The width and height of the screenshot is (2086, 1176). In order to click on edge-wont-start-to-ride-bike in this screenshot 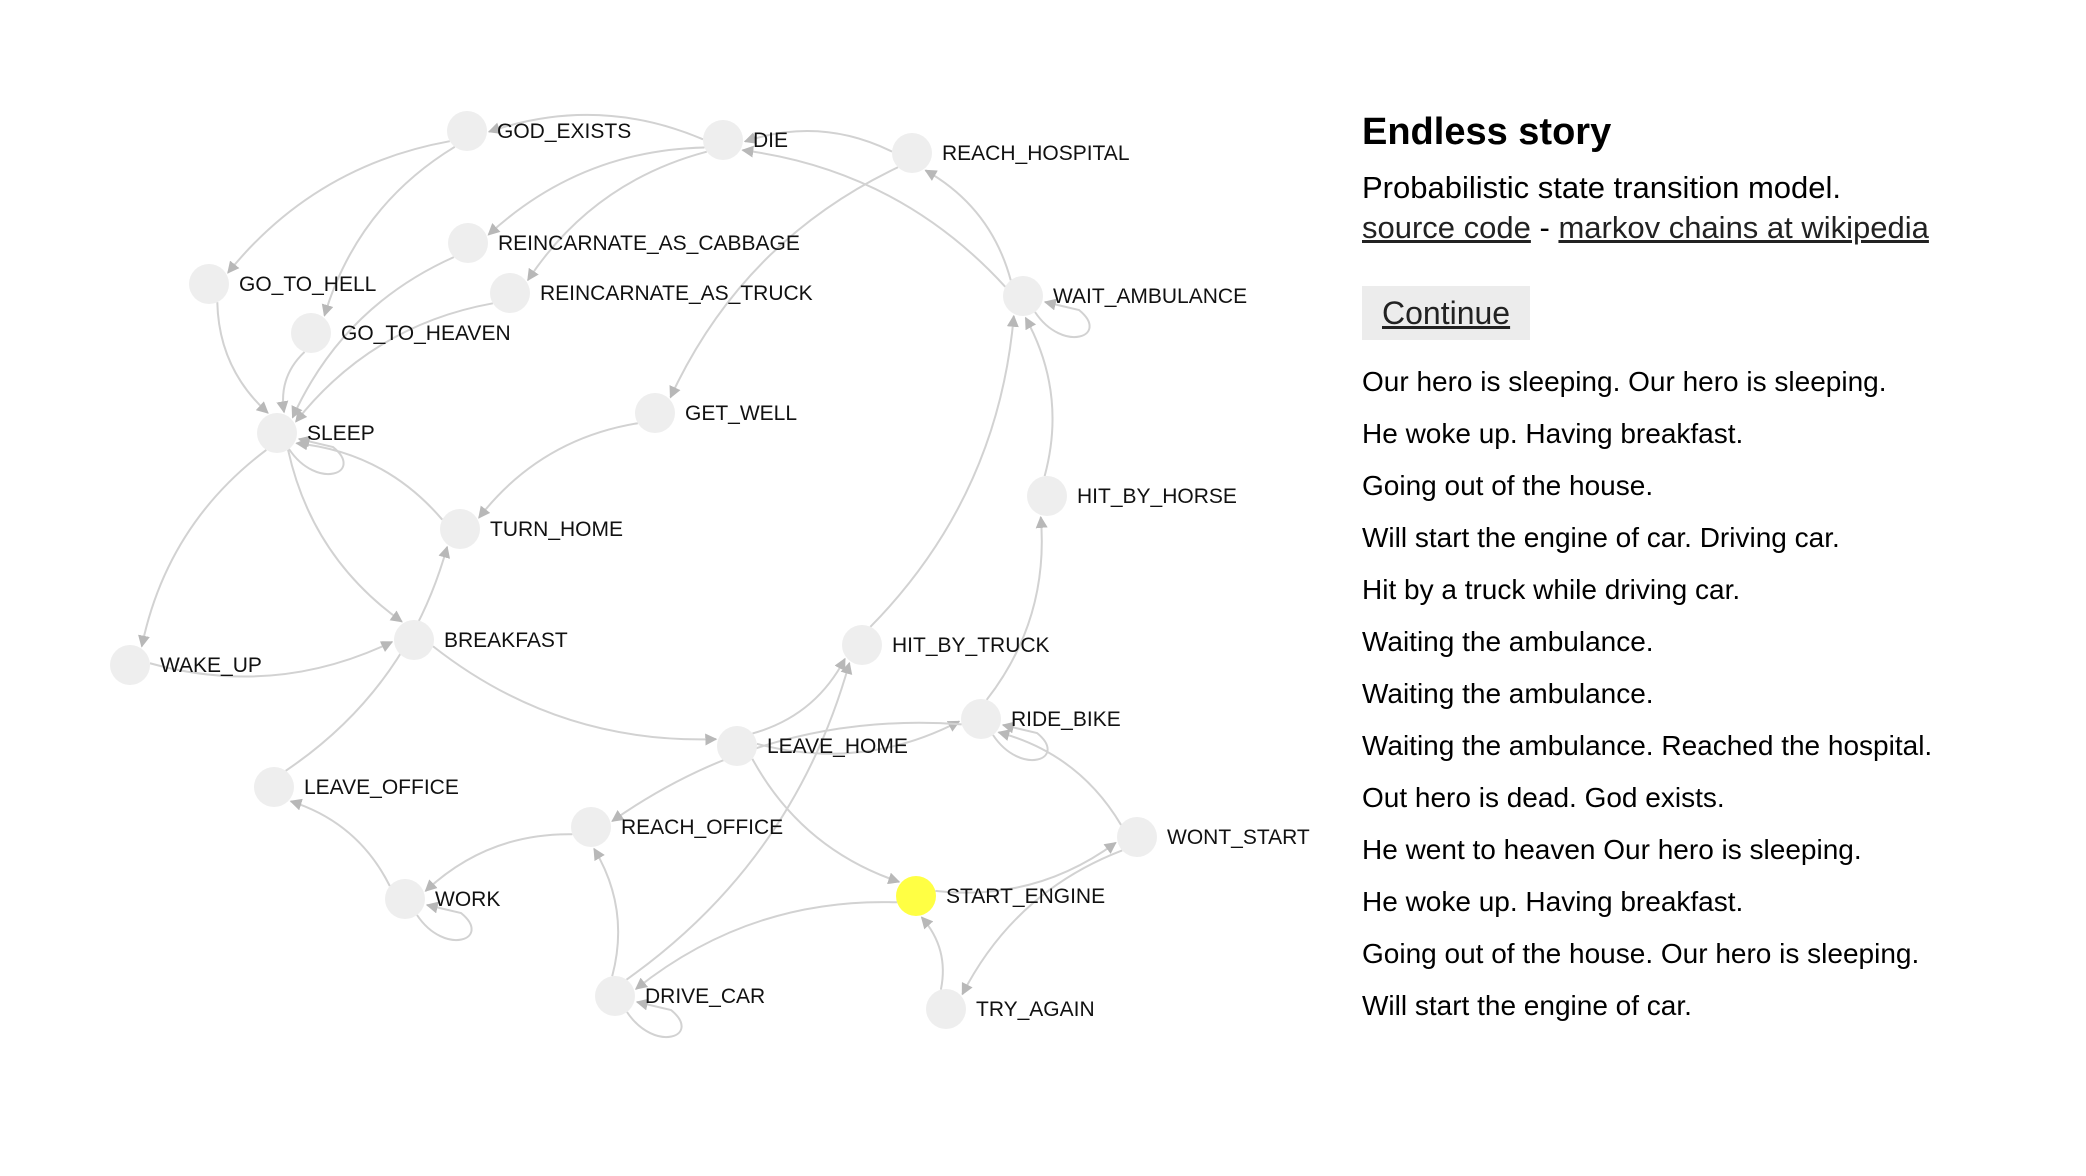, I will do `click(1059, 777)`.